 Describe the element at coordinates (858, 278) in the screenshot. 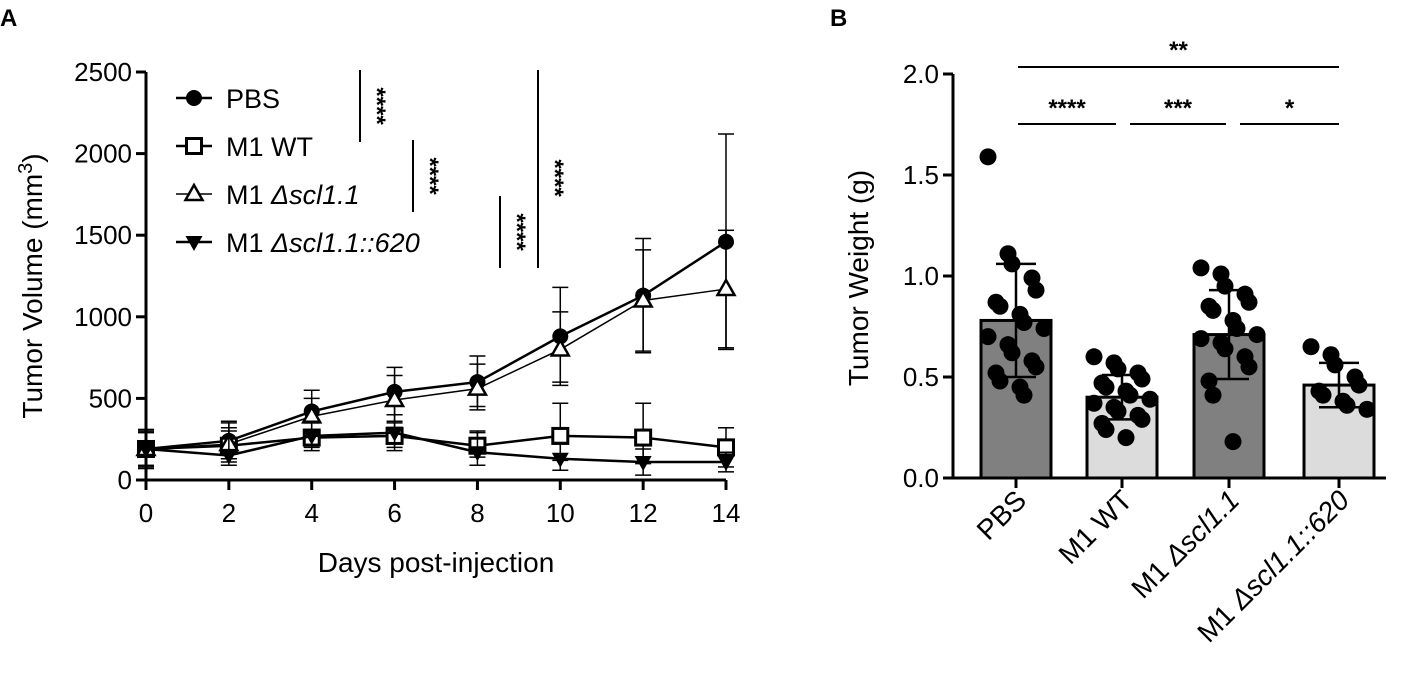

I see `y-axis-title: Tumor Weight (g)` at that location.